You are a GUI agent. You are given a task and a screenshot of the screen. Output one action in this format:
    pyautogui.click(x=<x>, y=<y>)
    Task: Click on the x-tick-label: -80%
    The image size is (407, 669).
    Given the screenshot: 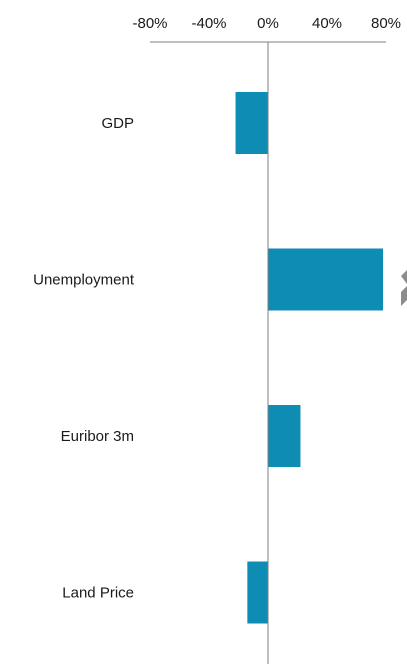 What is the action you would take?
    pyautogui.click(x=149, y=23)
    